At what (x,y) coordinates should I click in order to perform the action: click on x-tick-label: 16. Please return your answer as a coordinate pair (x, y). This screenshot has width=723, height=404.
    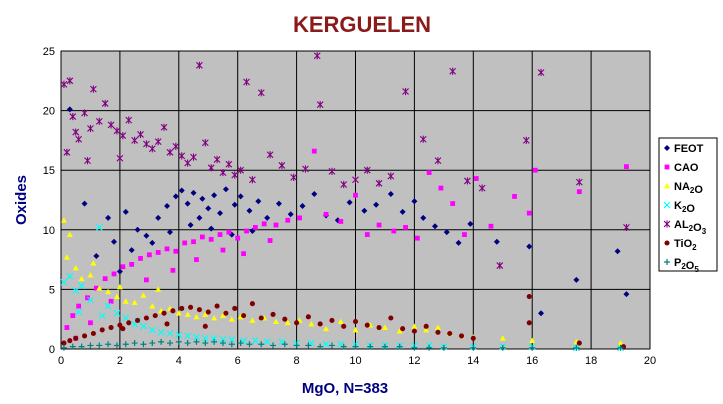
    Looking at the image, I should click on (532, 361).